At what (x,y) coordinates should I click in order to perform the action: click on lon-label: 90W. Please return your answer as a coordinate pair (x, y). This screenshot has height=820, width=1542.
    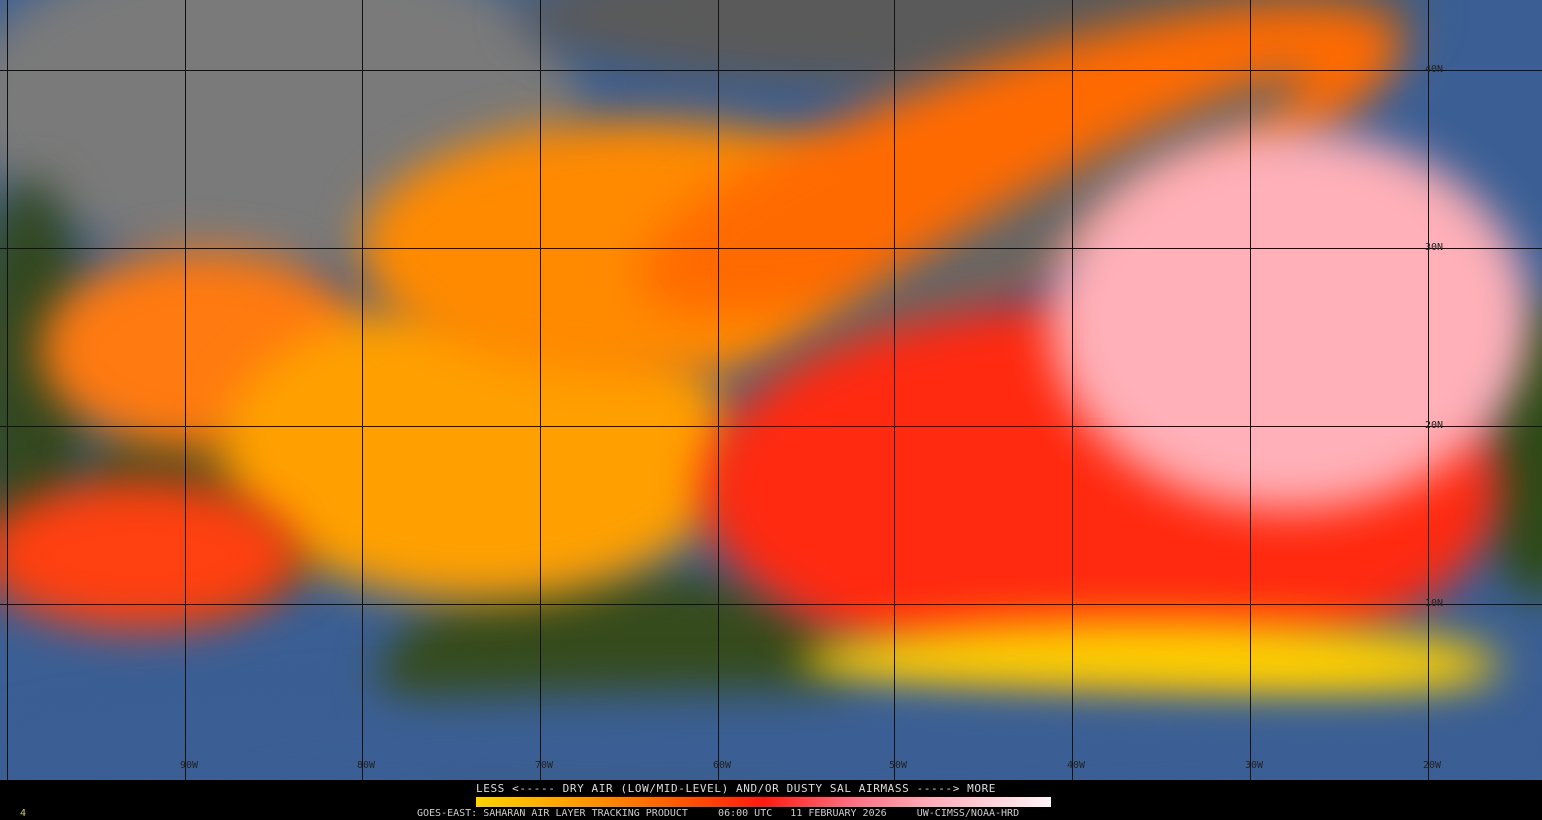
    Looking at the image, I should click on (189, 765).